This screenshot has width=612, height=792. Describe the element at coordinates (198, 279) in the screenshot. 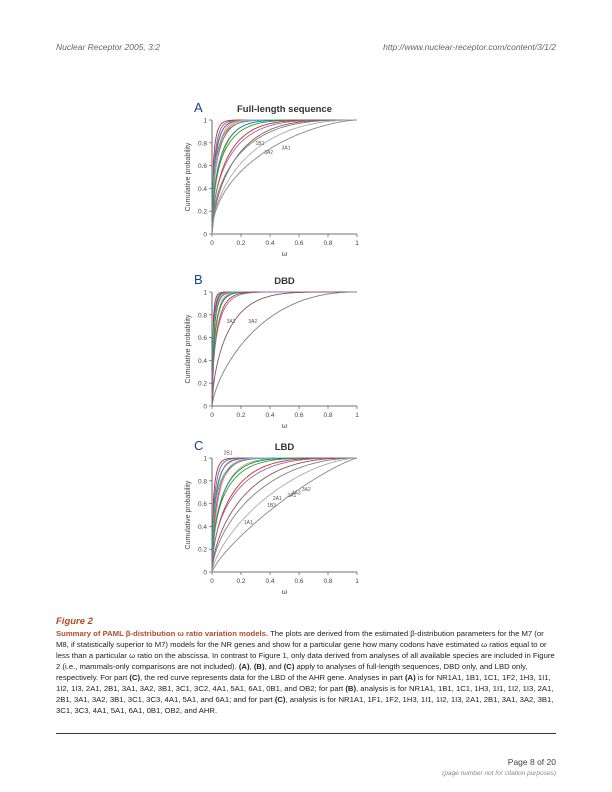

I see `panel-letter: B` at that location.